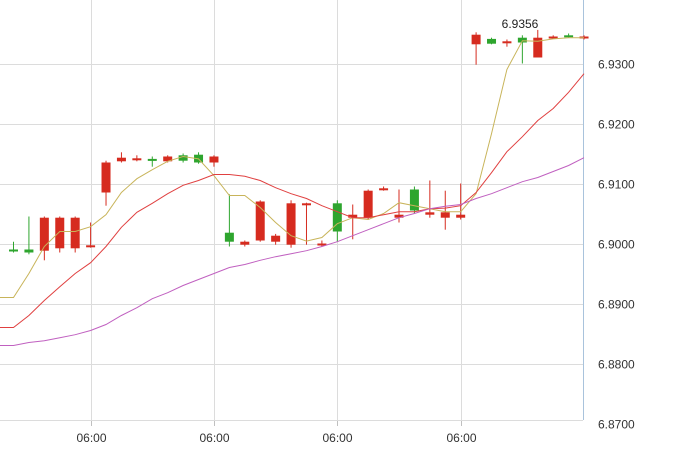  Describe the element at coordinates (616, 425) in the screenshot. I see `y-tick-label: 6.8700` at that location.